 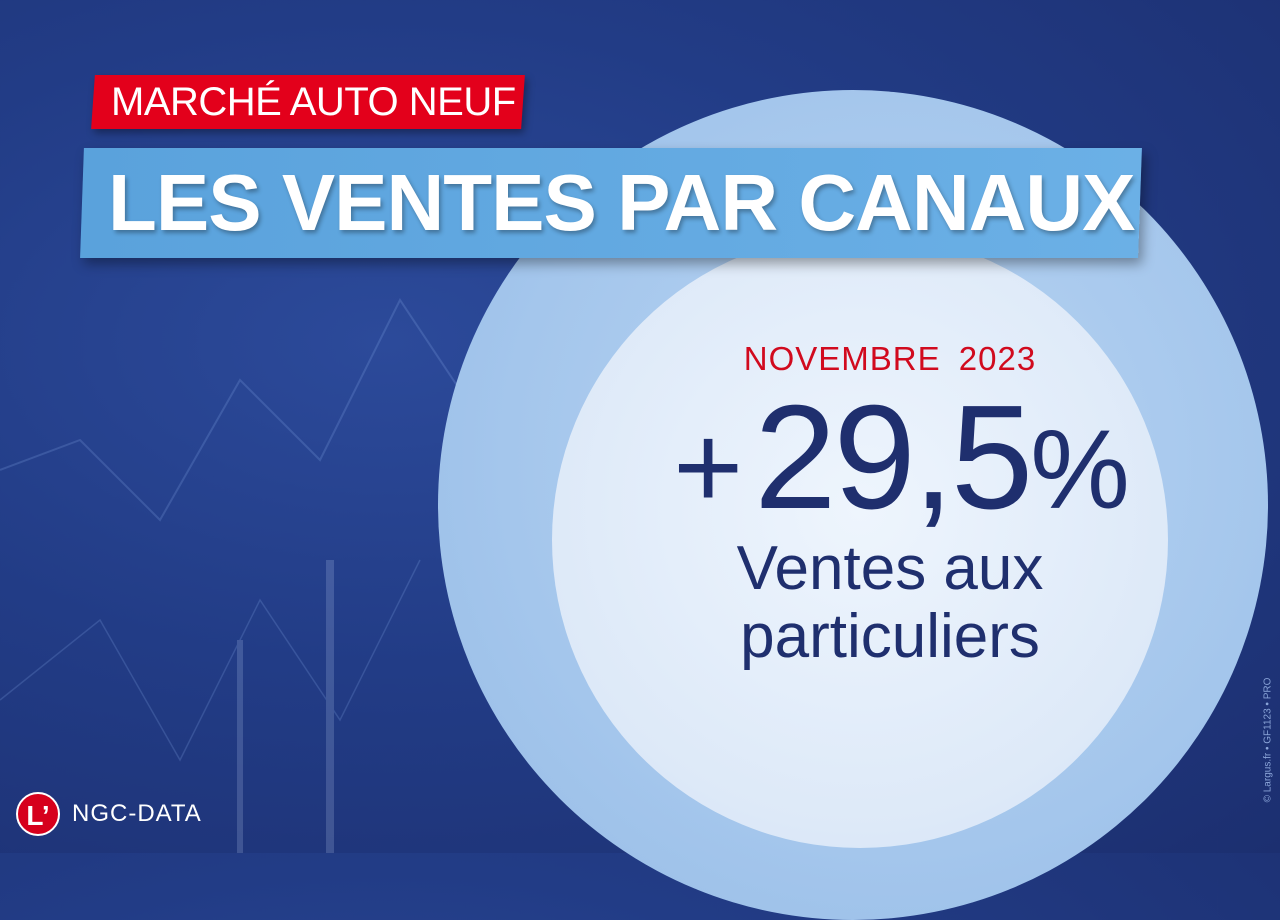 I want to click on headline-figure: +29,5%, so click(x=900, y=464).